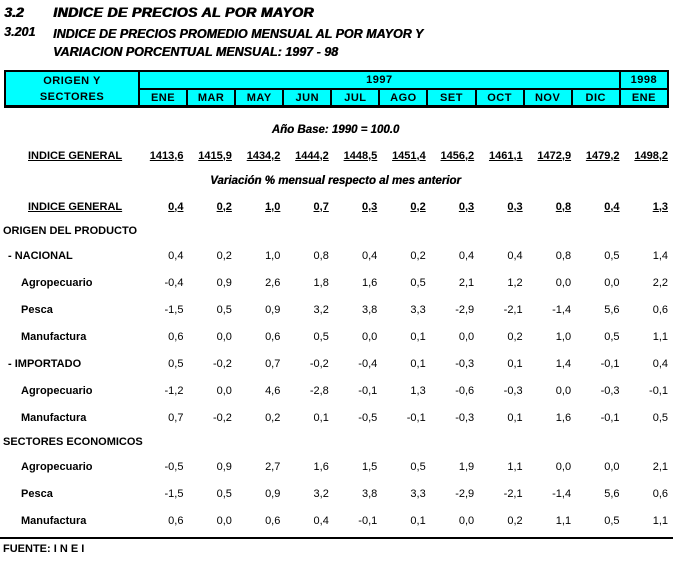 This screenshot has height=566, width=673. I want to click on month-header-oct: OCT, so click(499, 98).